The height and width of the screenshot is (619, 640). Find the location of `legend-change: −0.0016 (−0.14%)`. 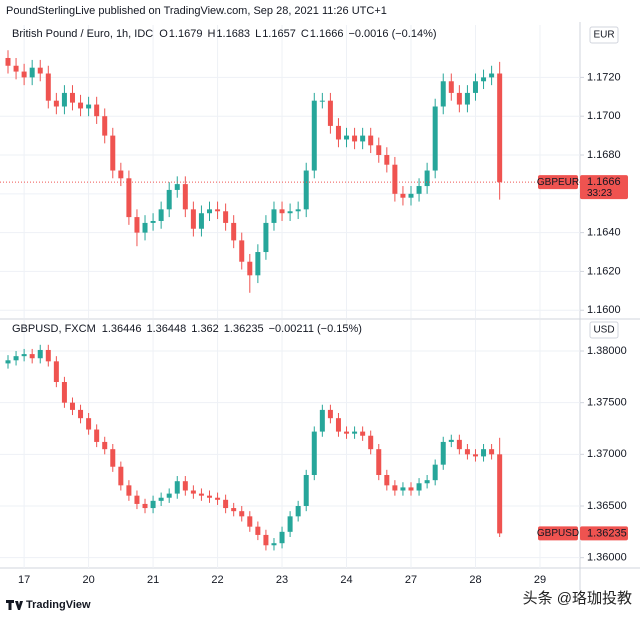

legend-change: −0.0016 (−0.14%) is located at coordinates (392, 34).